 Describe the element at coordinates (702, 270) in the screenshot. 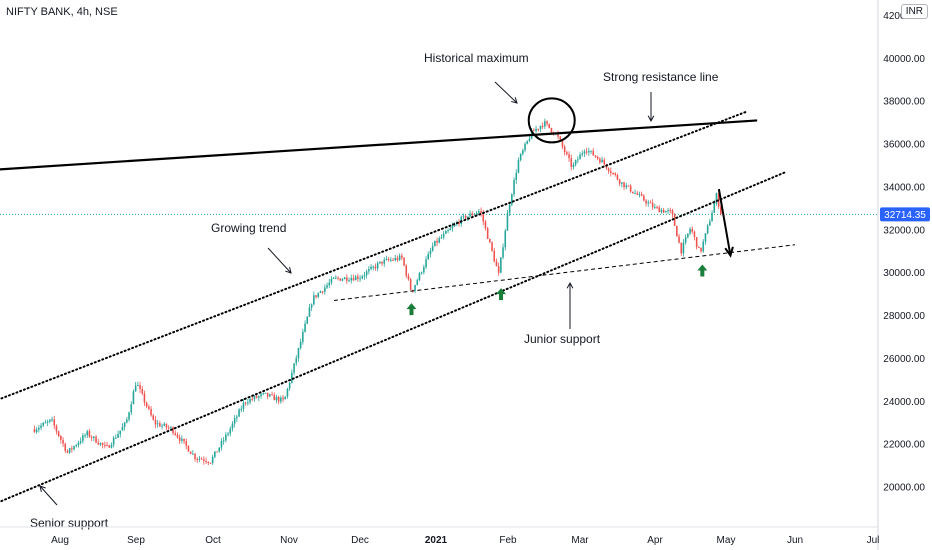

I see `support-up-arrow-icon` at that location.